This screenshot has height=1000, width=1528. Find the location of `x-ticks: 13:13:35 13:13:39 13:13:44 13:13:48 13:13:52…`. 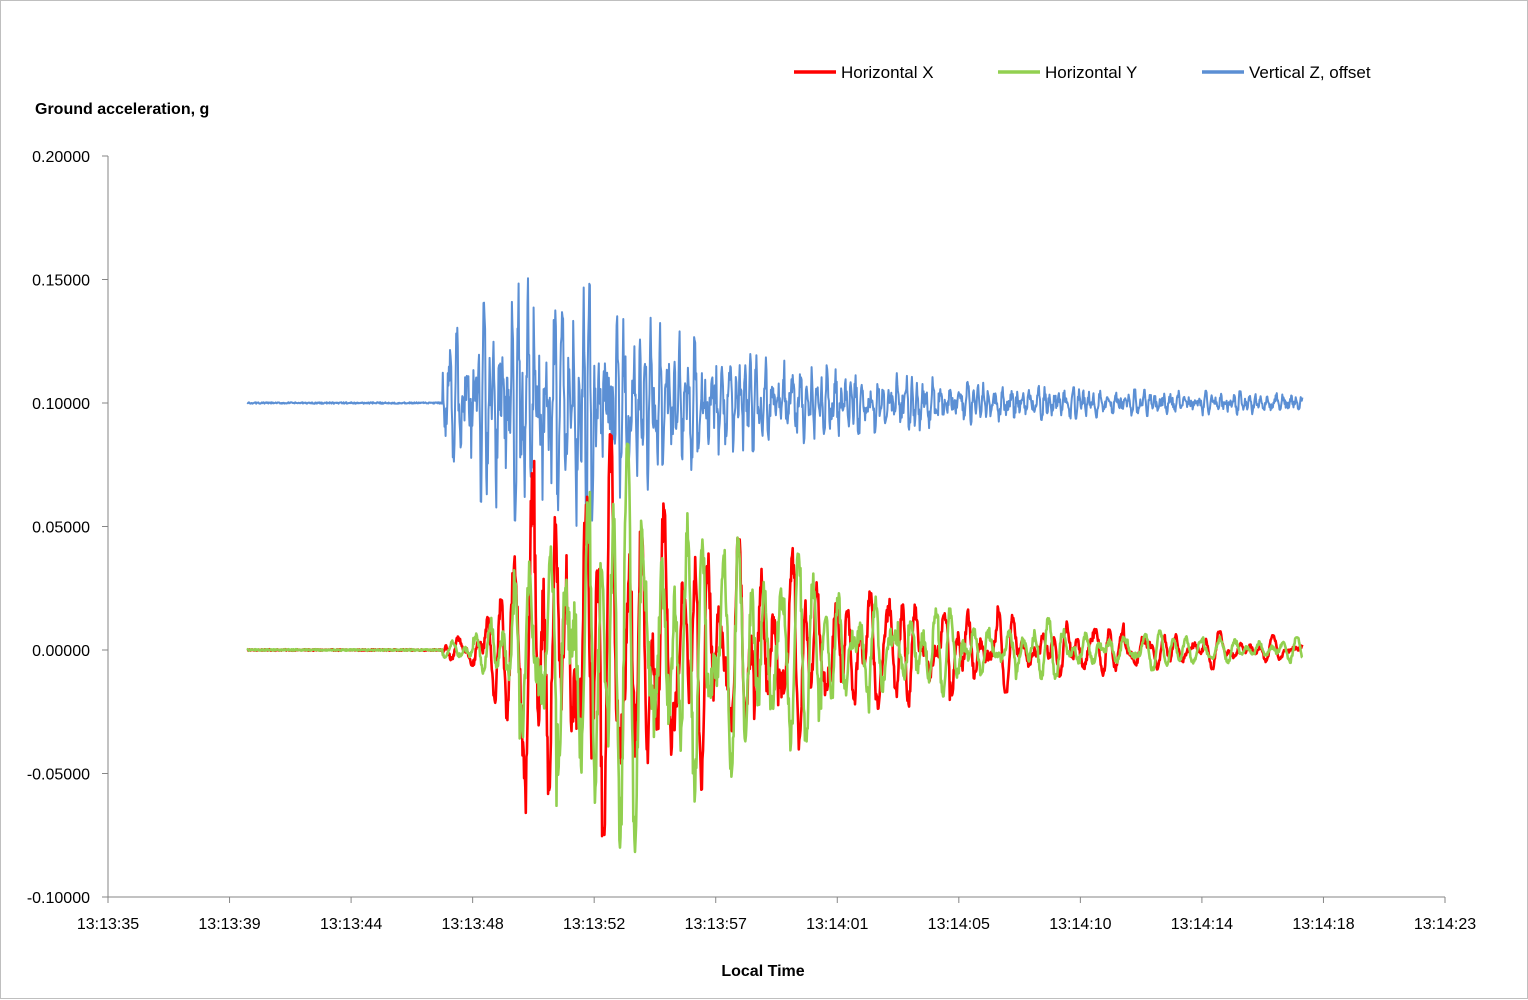

x-ticks: 13:13:35 13:13:39 13:13:44 13:13:48 13:13:52… is located at coordinates (776, 915).